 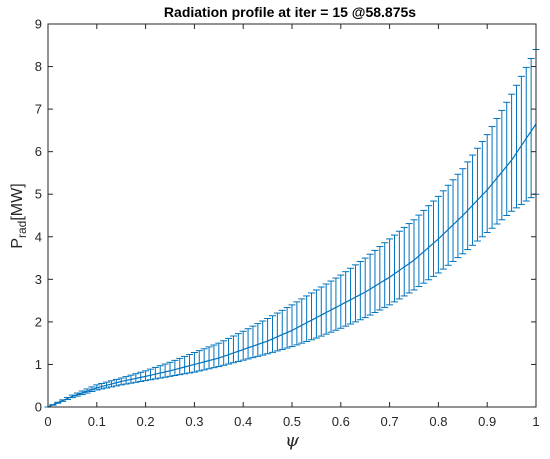 I want to click on y-tick-label: 7, so click(x=38, y=109).